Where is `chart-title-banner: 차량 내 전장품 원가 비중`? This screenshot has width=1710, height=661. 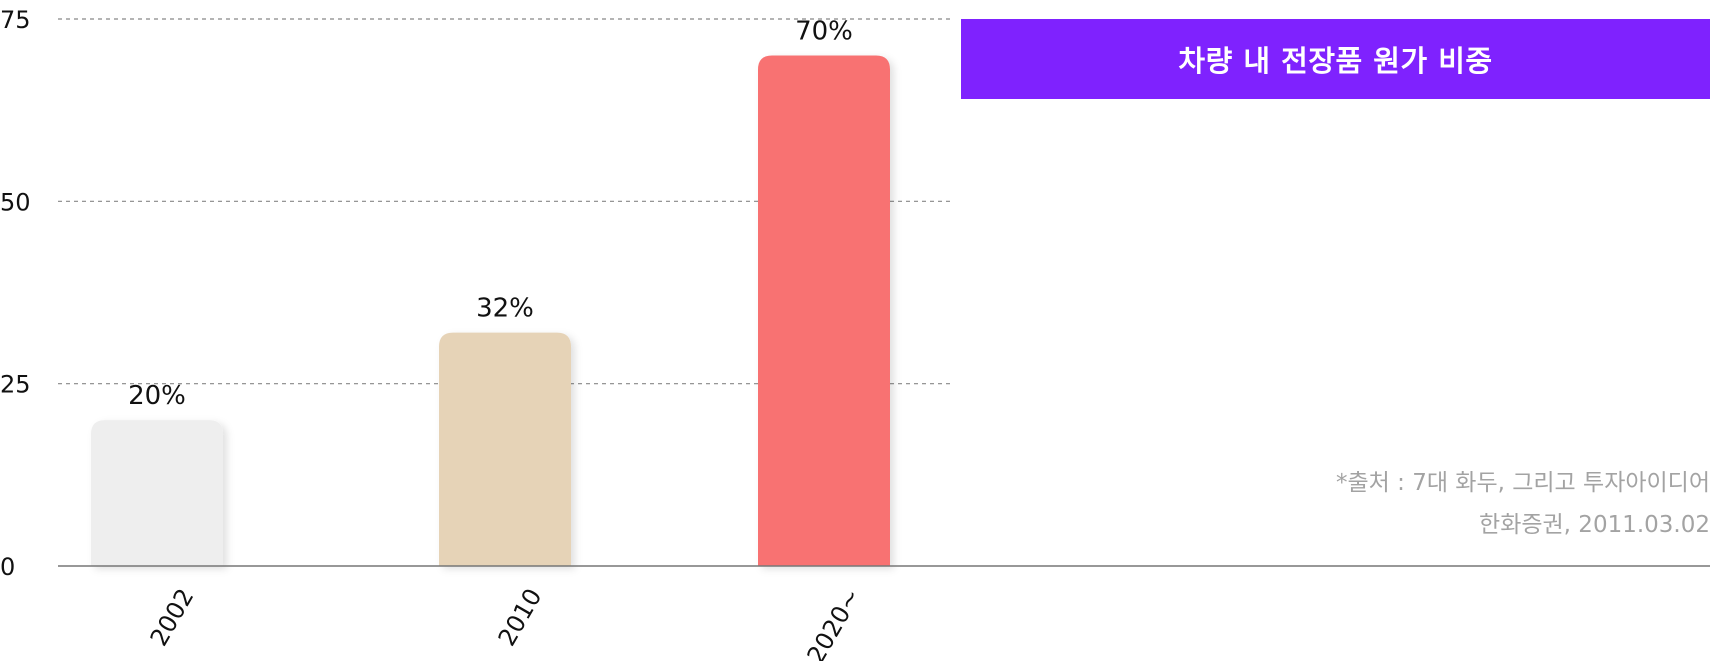
chart-title-banner: 차량 내 전장품 원가 비중 is located at coordinates (1335, 59).